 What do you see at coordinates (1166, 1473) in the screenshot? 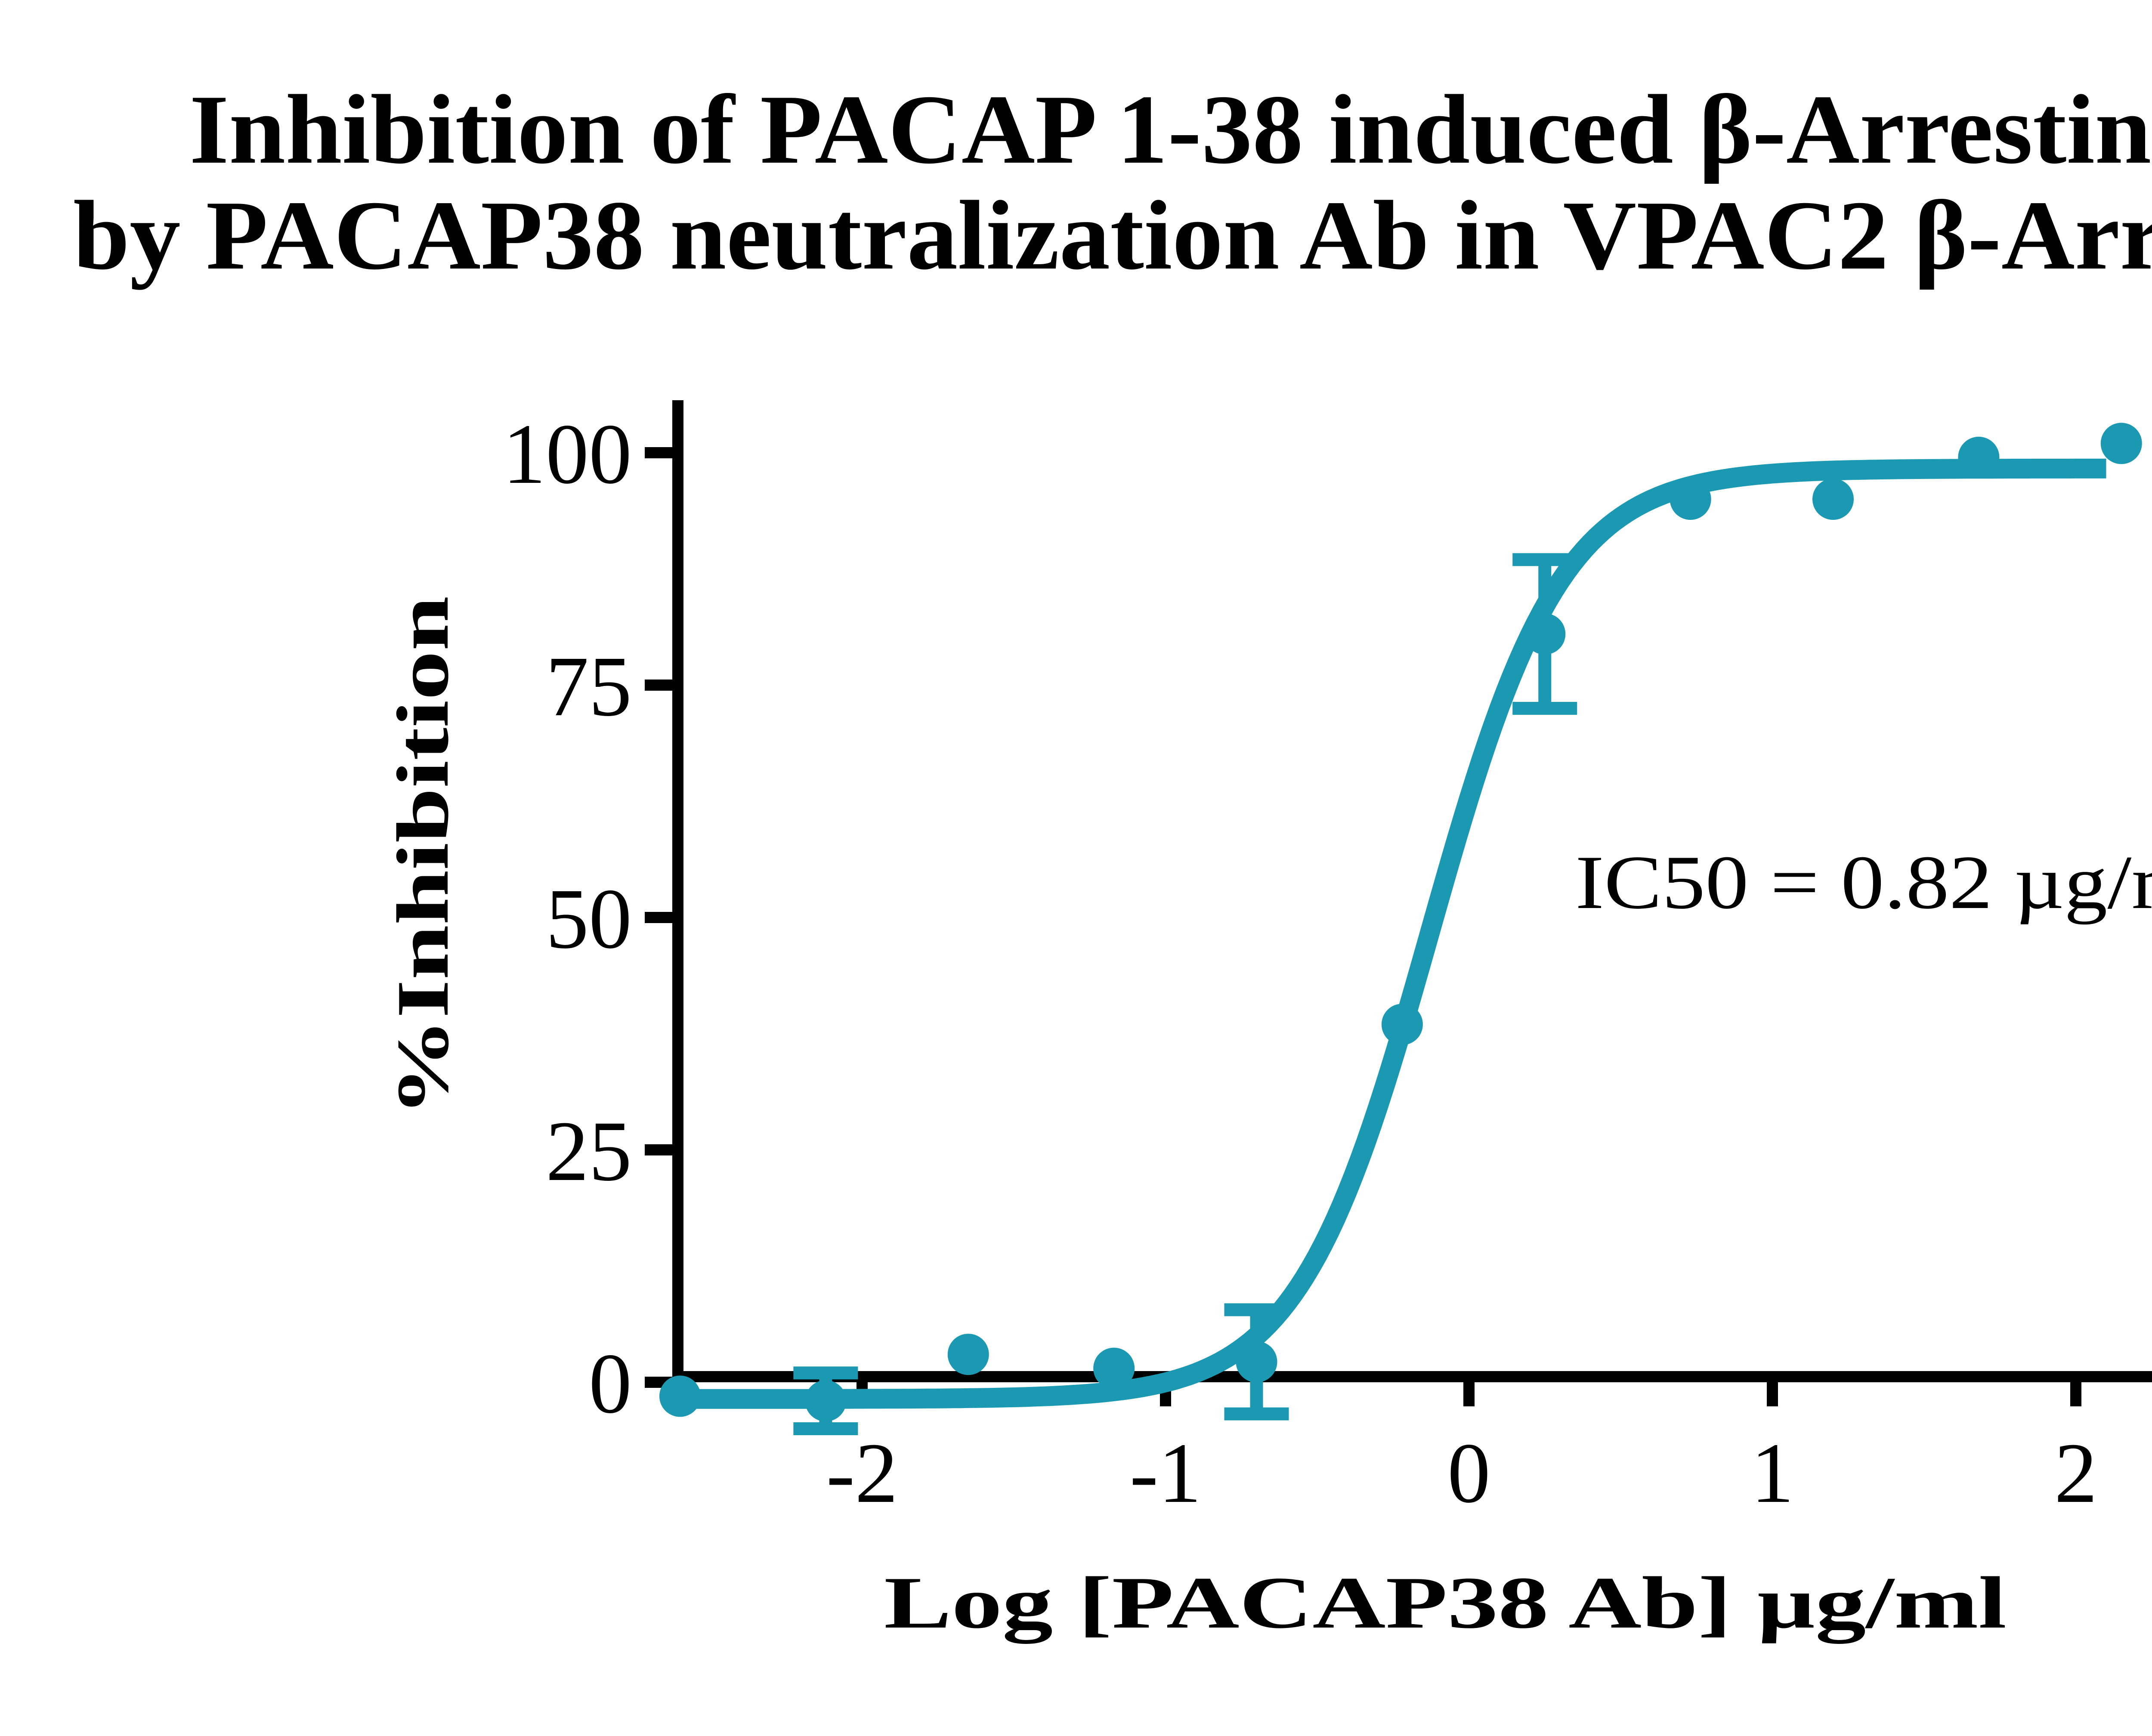
I see `x-tick-label: -1` at bounding box center [1166, 1473].